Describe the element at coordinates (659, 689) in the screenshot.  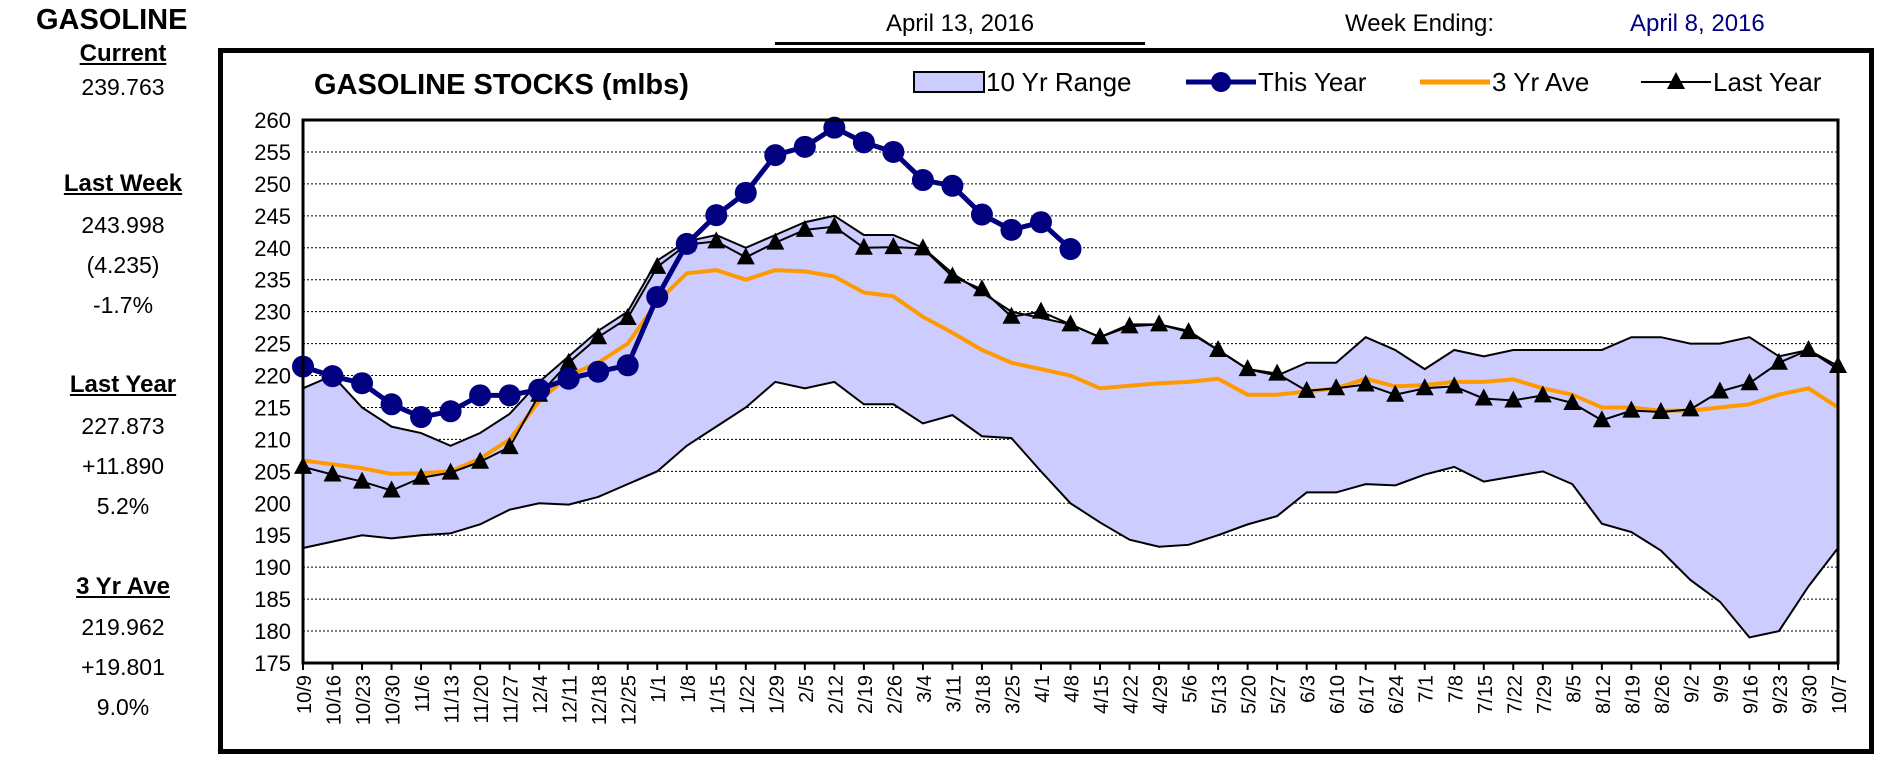
I see `x-tick-label: 1/1` at that location.